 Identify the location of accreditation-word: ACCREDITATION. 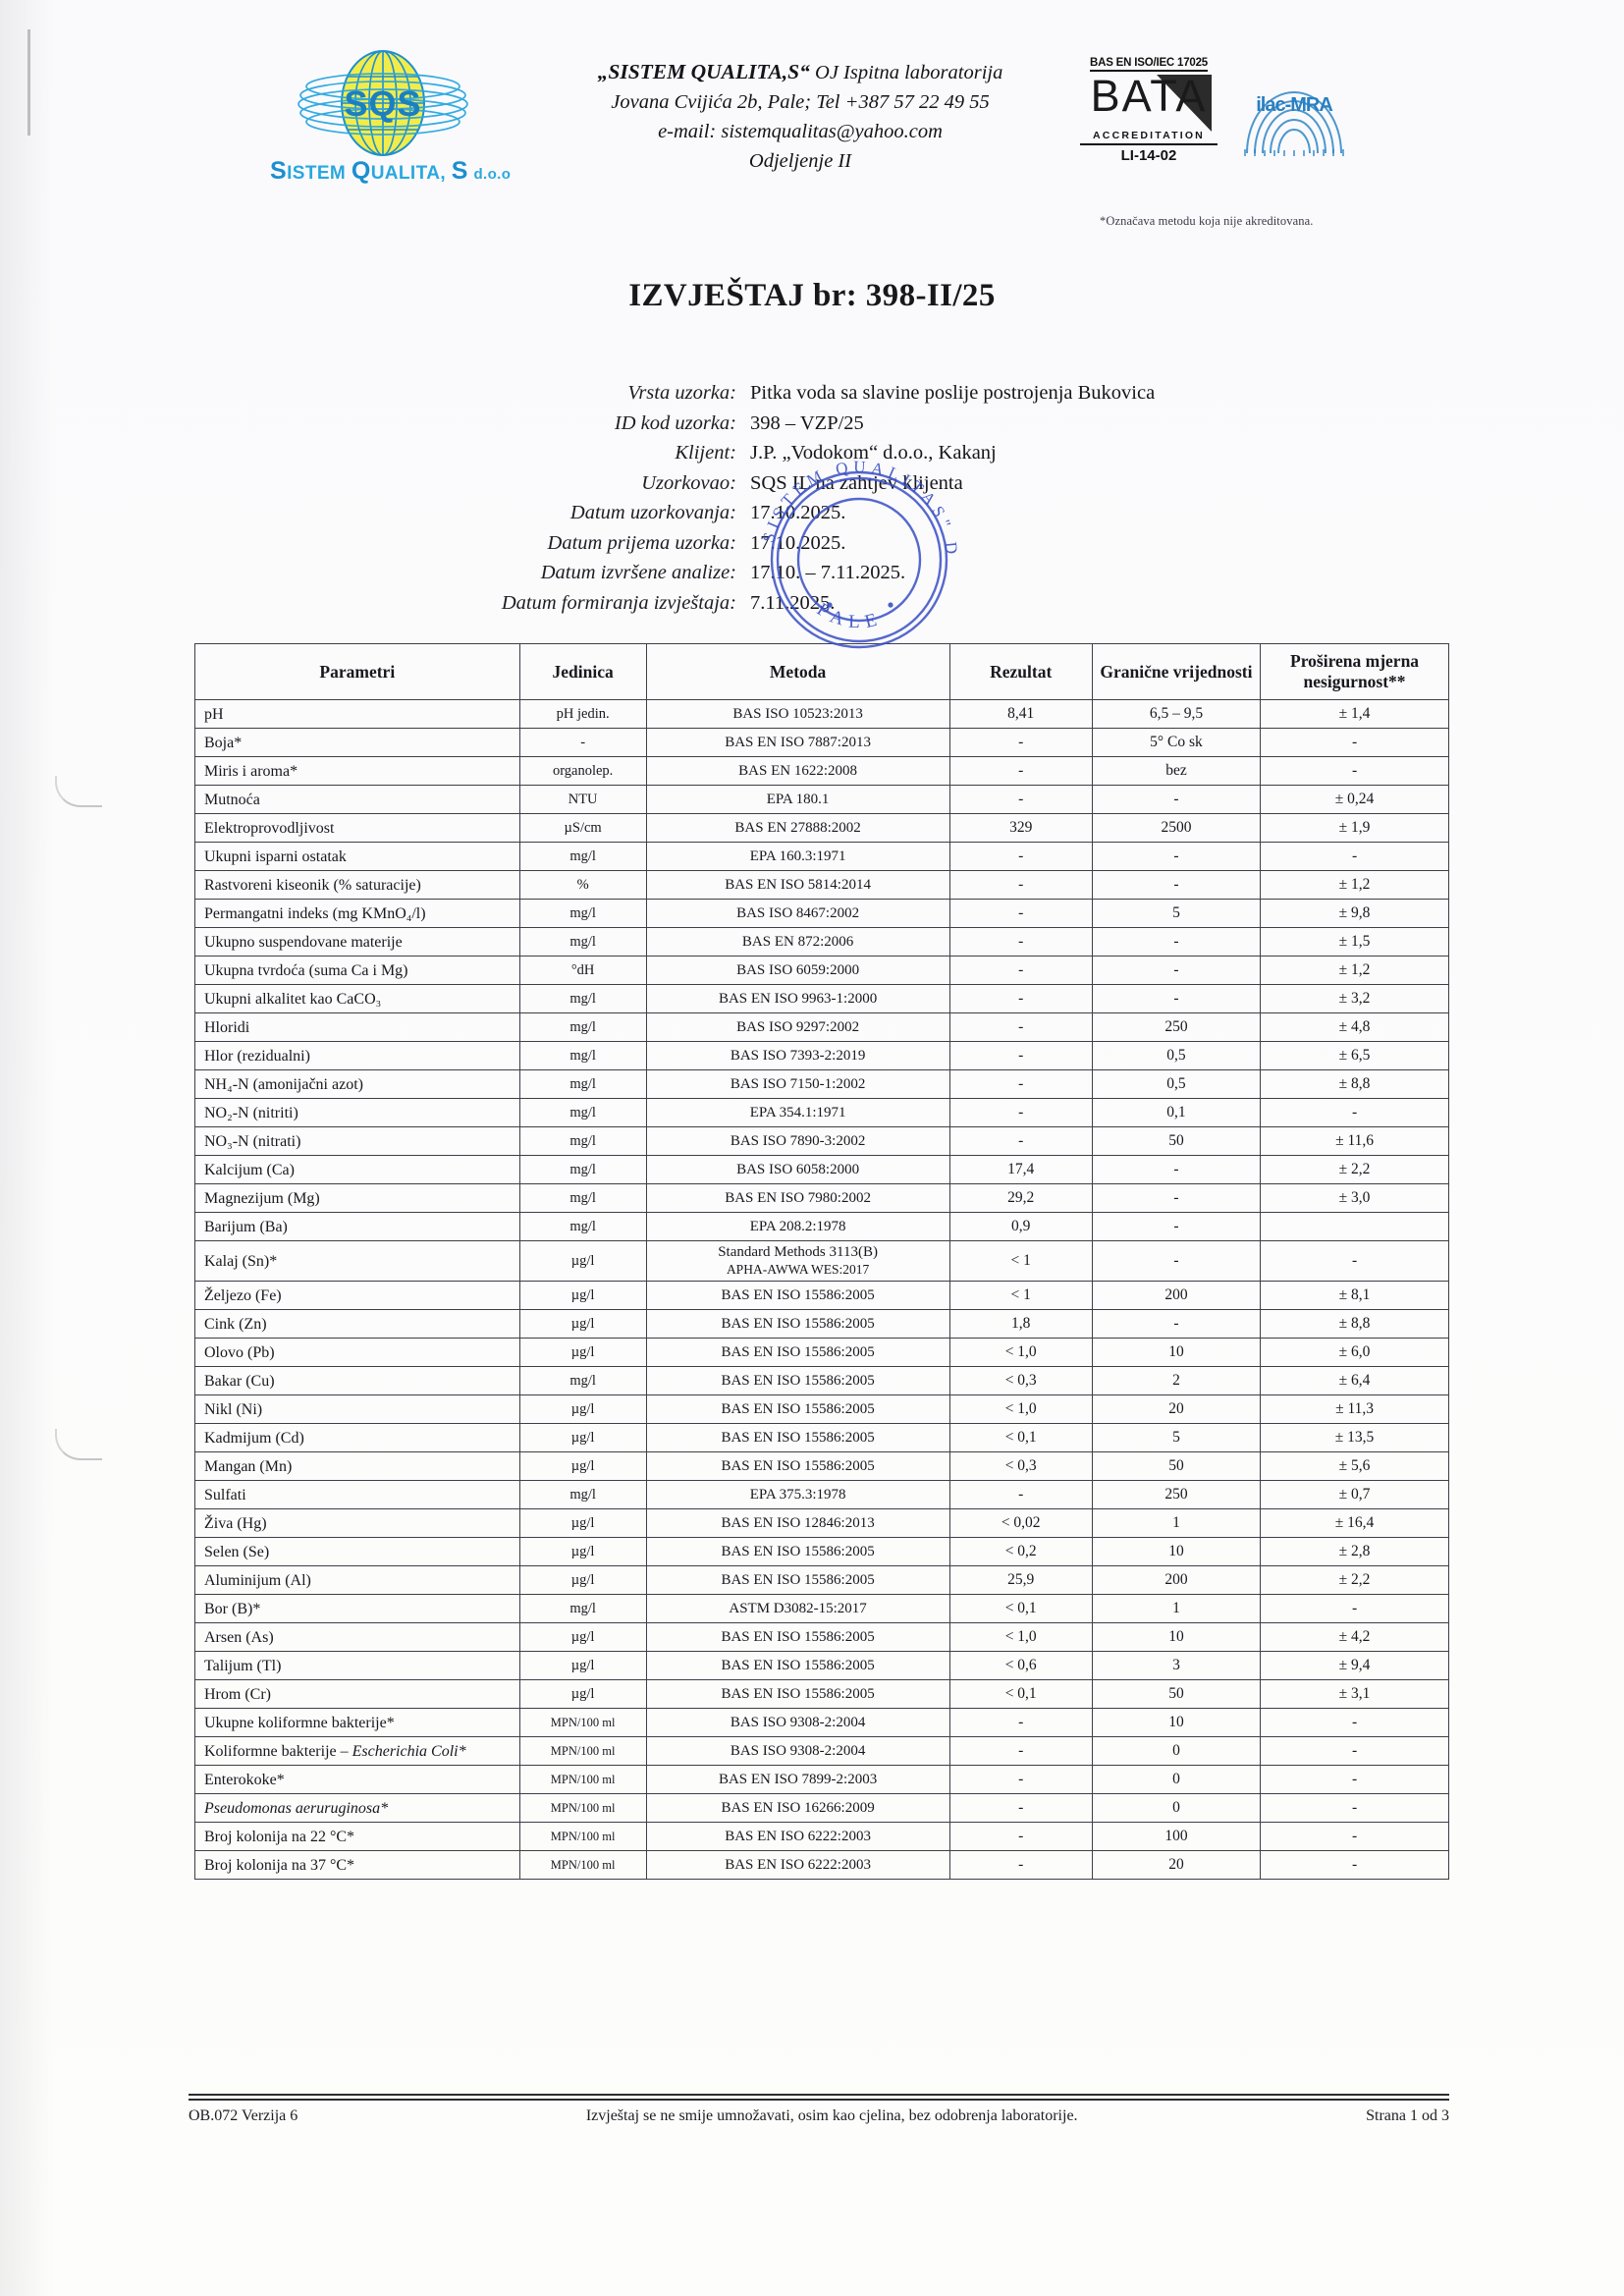
(1149, 135).